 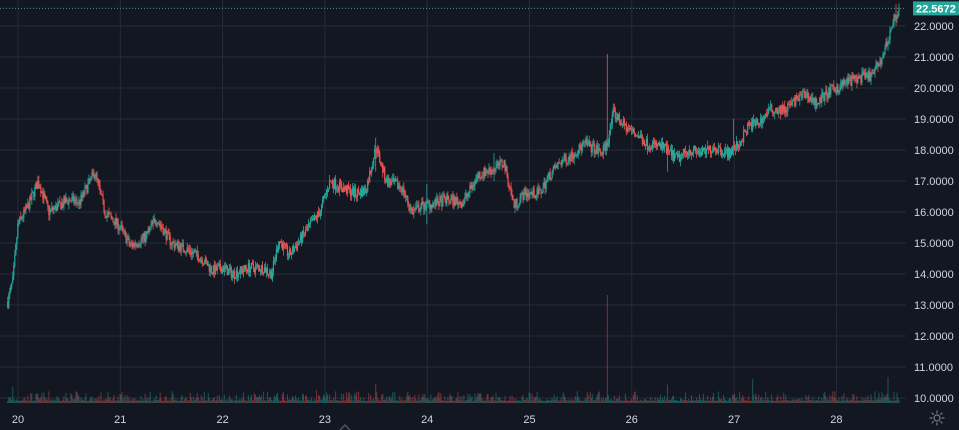 I want to click on price-tick-label: 19.0000, so click(x=934, y=120).